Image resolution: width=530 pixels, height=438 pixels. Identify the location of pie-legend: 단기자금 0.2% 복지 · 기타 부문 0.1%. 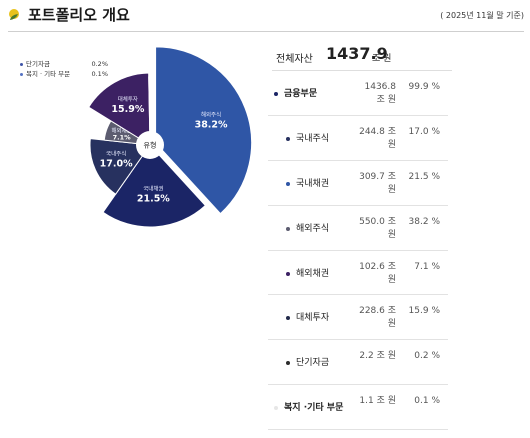
(64, 69).